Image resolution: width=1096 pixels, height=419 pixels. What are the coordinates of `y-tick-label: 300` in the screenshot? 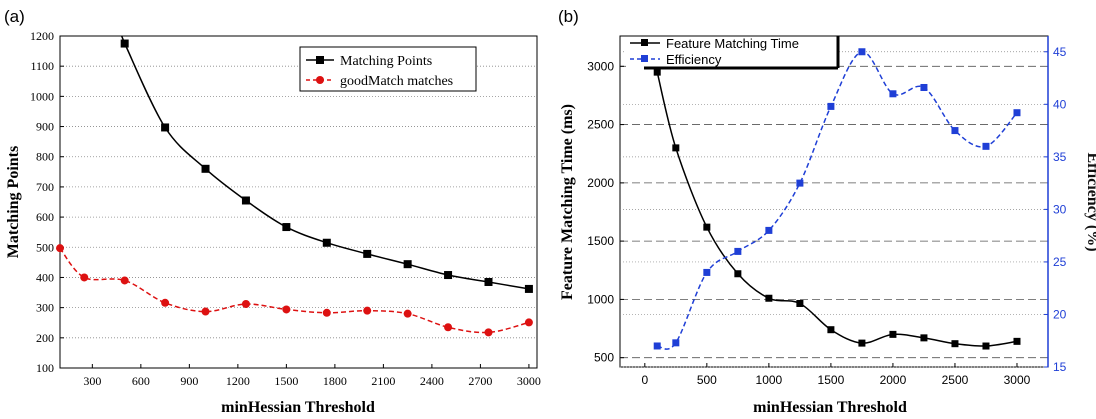 It's located at (45, 308).